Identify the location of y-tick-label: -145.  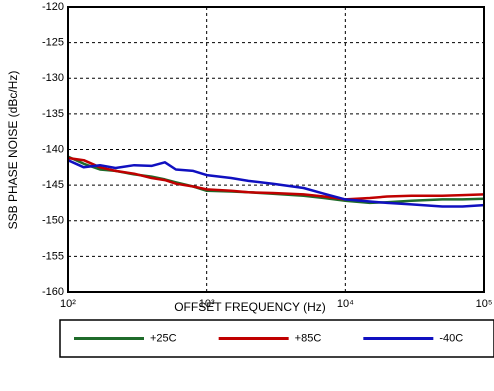
(53, 185).